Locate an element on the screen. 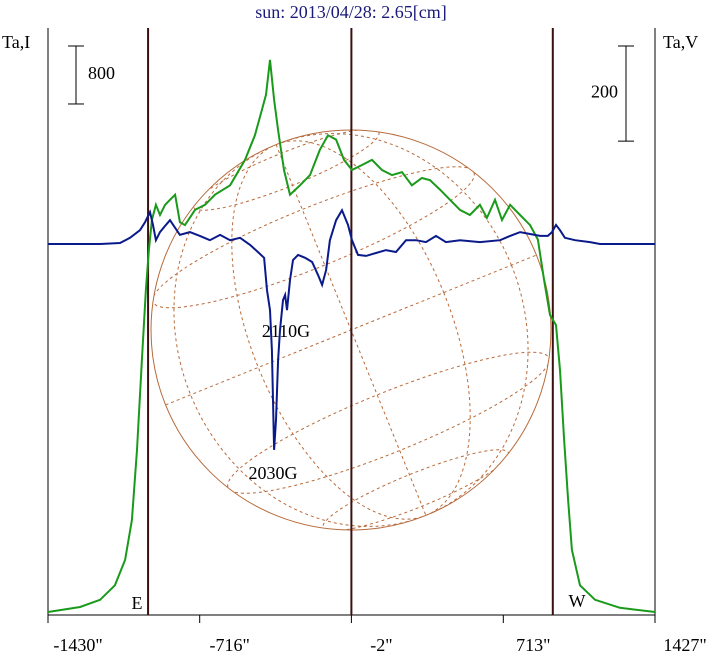 This screenshot has height=660, width=706. x-tick-label: -2" is located at coordinates (381, 645).